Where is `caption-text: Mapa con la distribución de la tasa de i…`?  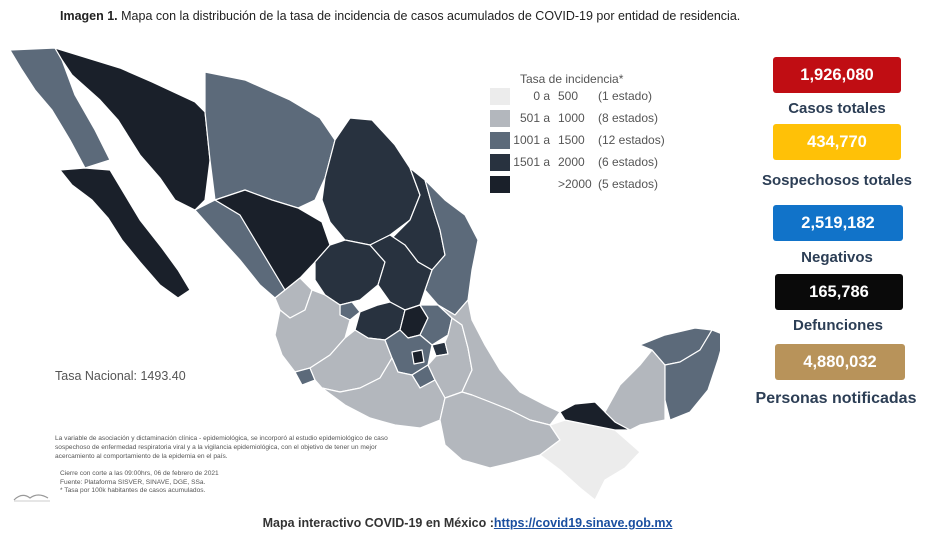
caption-text: Mapa con la distribución de la tasa de i… is located at coordinates (429, 16).